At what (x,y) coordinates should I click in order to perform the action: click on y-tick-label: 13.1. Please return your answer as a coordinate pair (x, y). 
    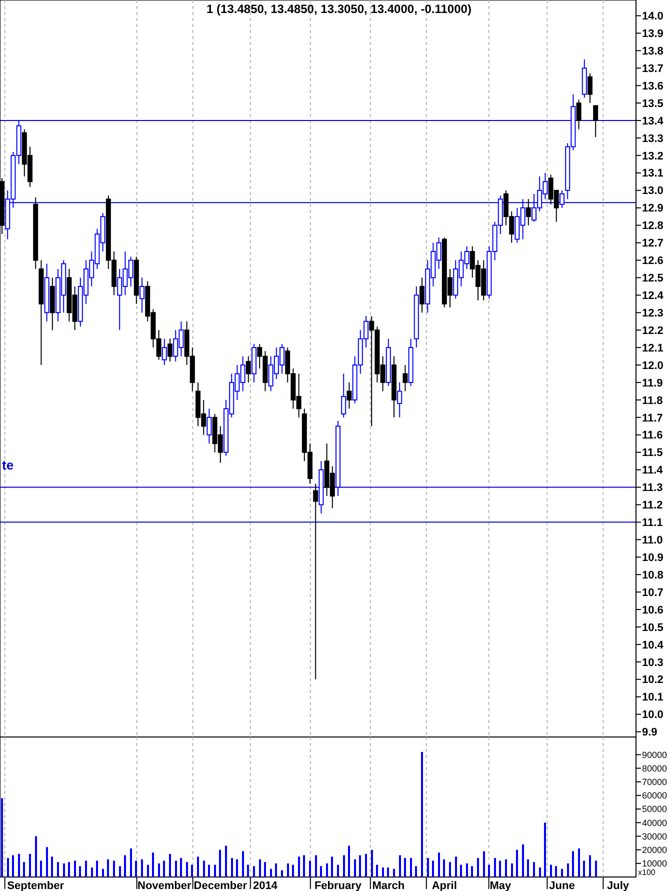
    Looking at the image, I should click on (653, 174).